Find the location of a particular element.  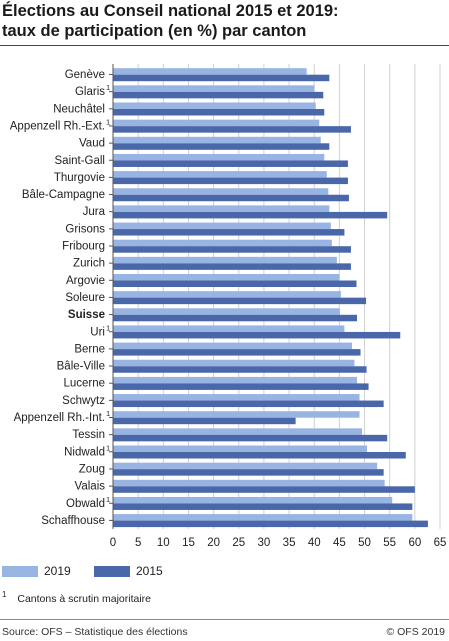

category-label: Tessin is located at coordinates (88, 435).